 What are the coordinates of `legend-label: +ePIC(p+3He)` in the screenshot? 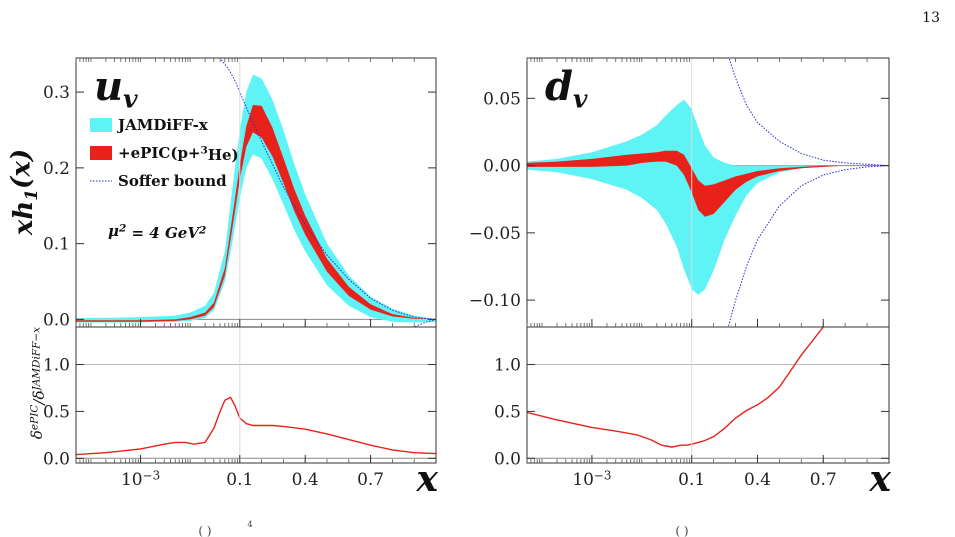 It's located at (178, 154).